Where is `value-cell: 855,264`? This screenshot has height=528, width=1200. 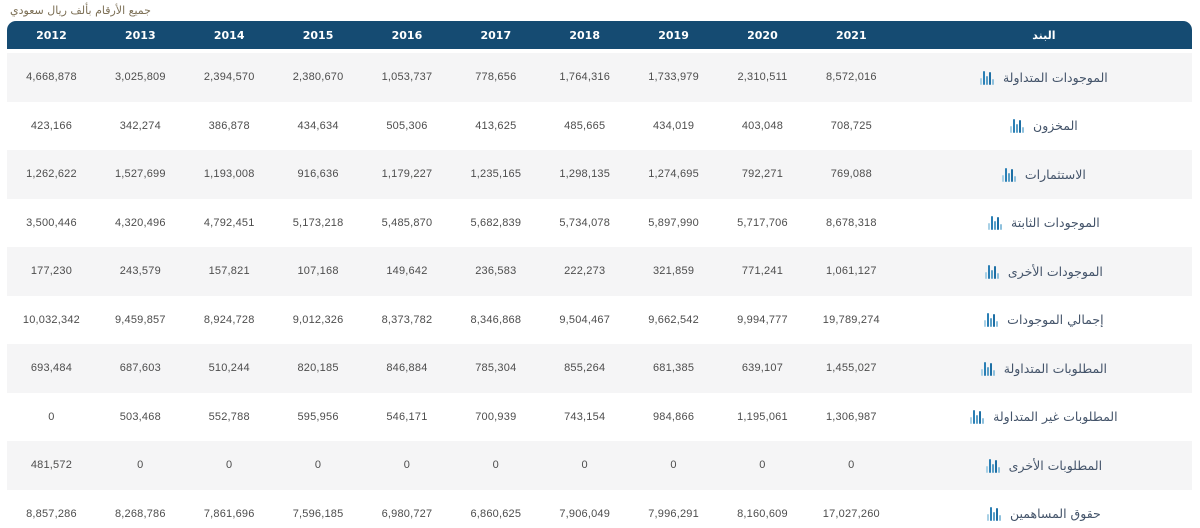 value-cell: 855,264 is located at coordinates (585, 368).